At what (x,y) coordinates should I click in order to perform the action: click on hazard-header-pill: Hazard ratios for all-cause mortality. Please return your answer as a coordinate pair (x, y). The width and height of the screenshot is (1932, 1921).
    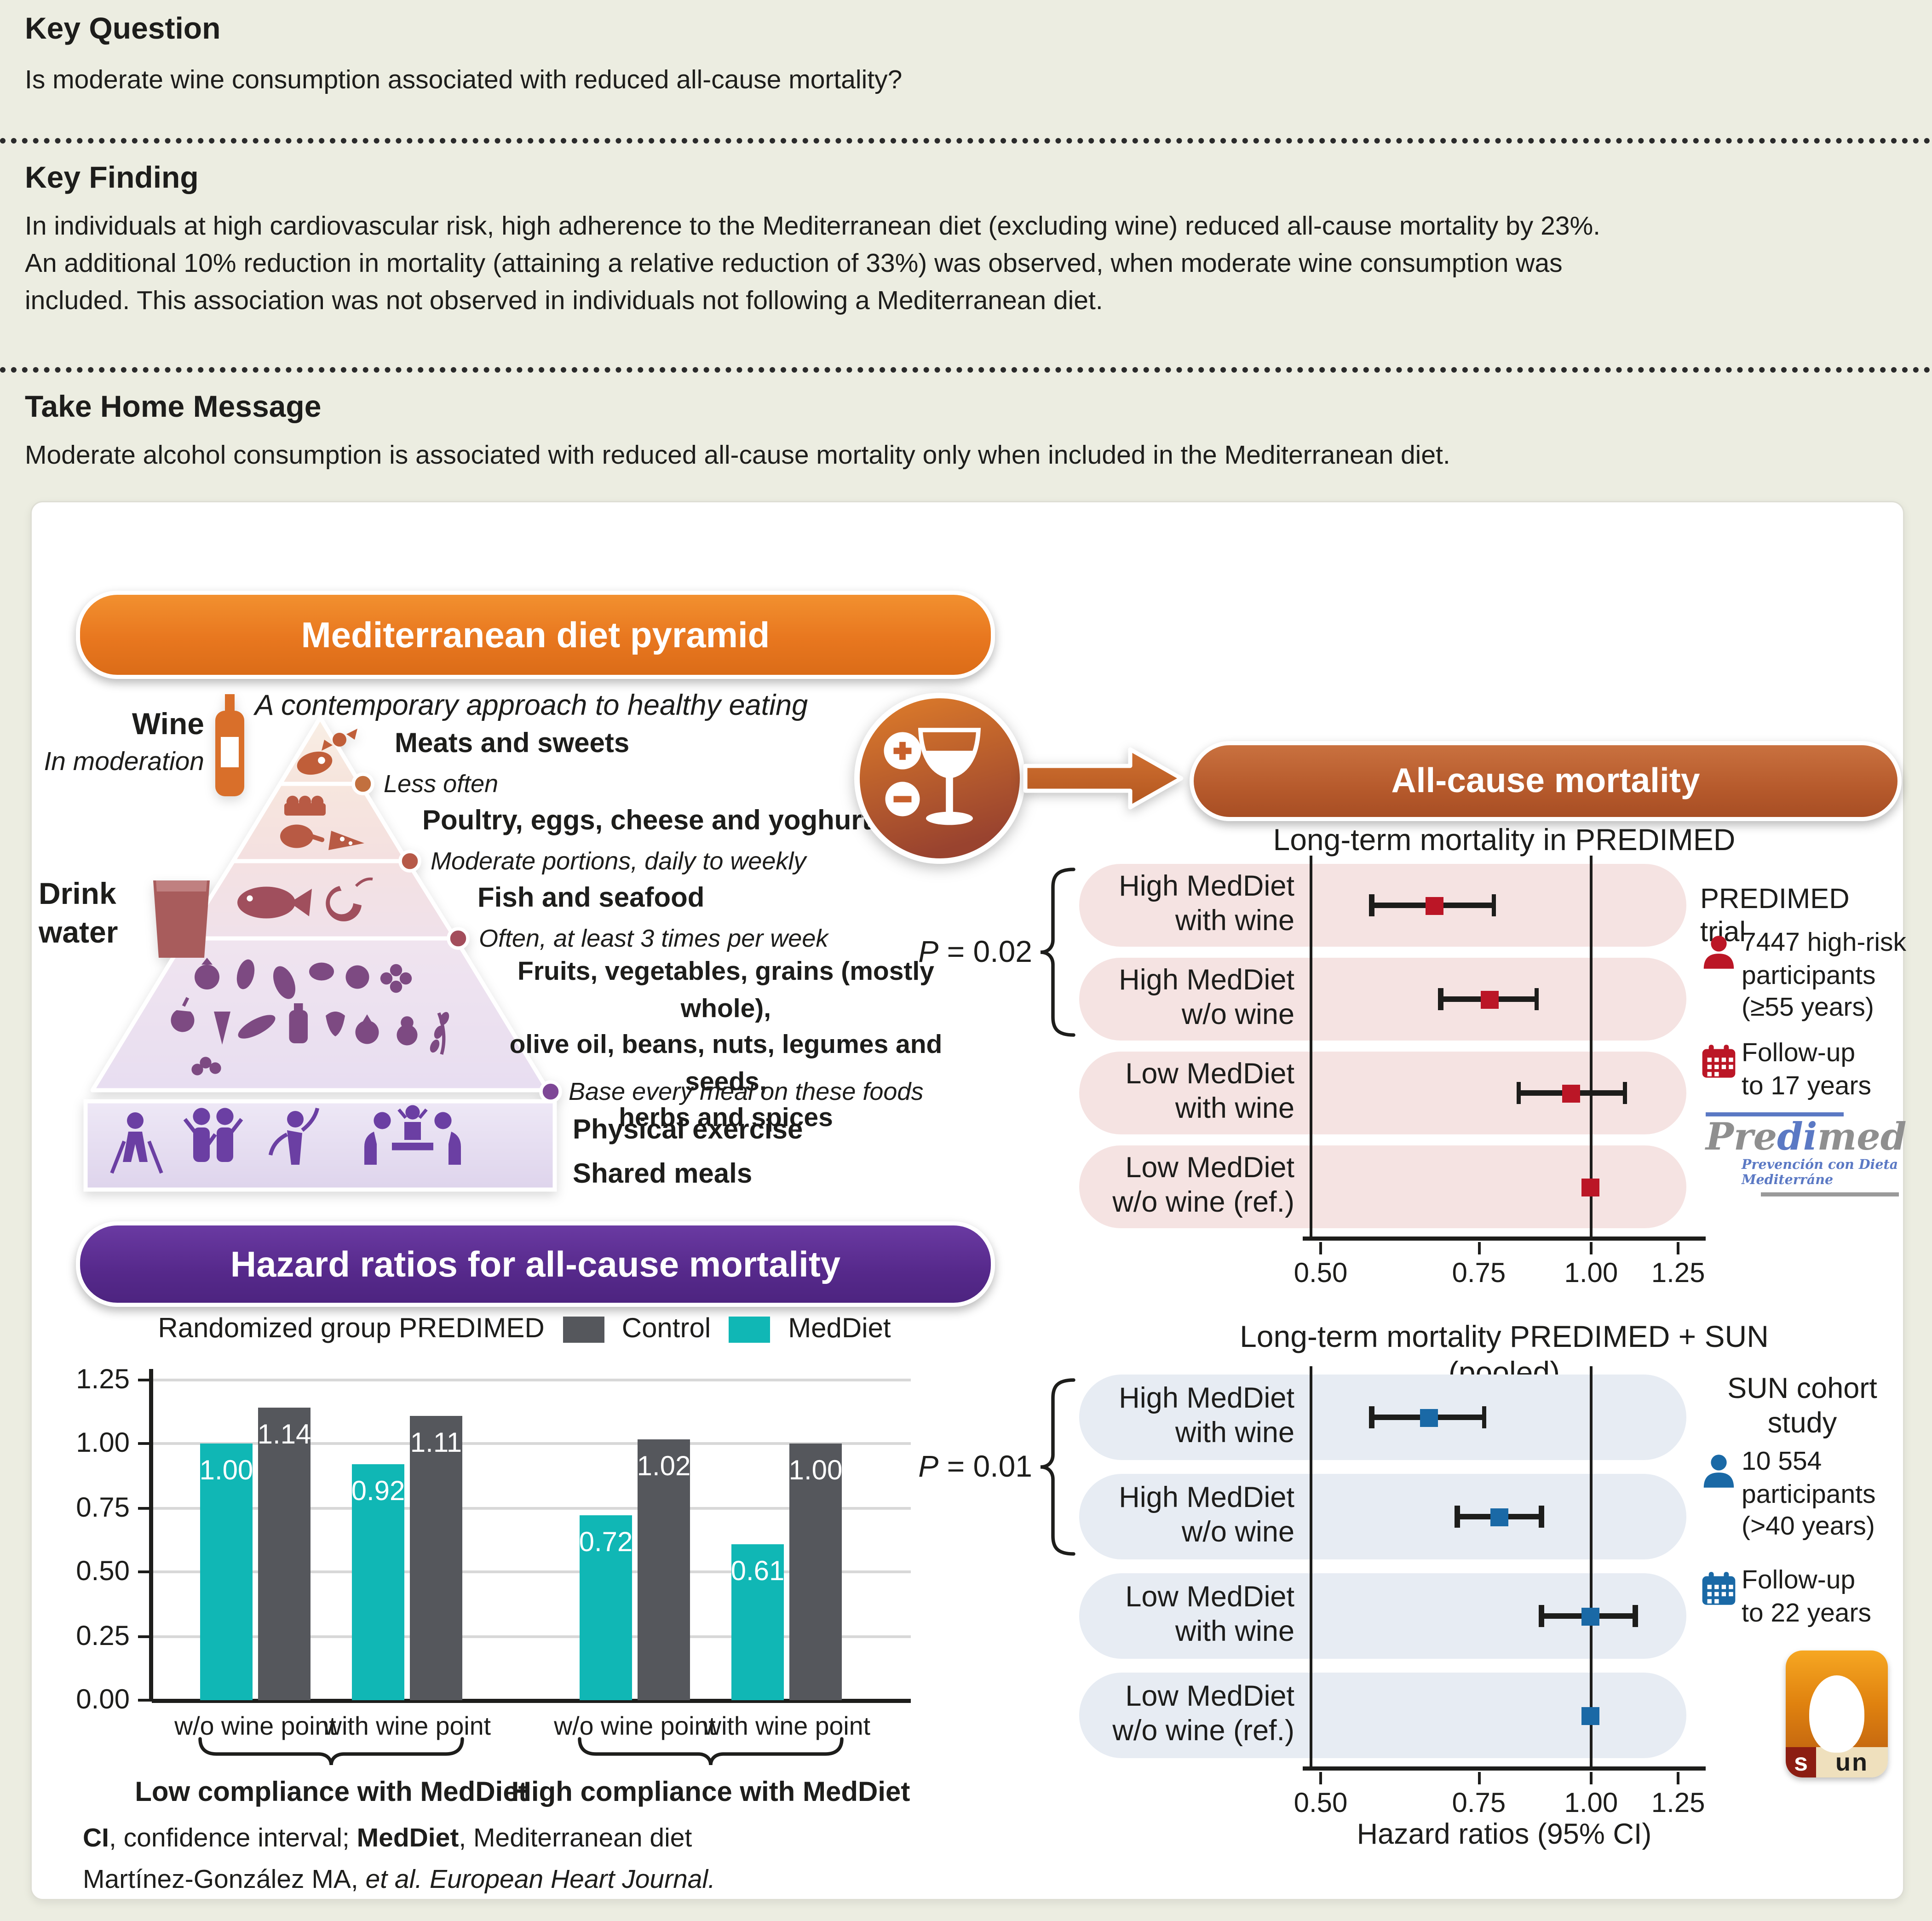
    Looking at the image, I should click on (535, 1264).